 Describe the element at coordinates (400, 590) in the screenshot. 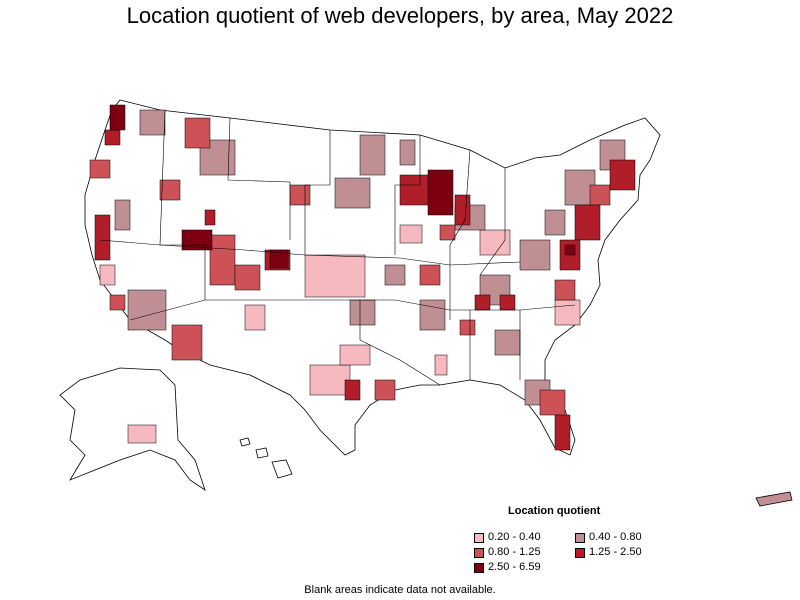

I see `footnote: Blank areas indicate data not available.` at that location.